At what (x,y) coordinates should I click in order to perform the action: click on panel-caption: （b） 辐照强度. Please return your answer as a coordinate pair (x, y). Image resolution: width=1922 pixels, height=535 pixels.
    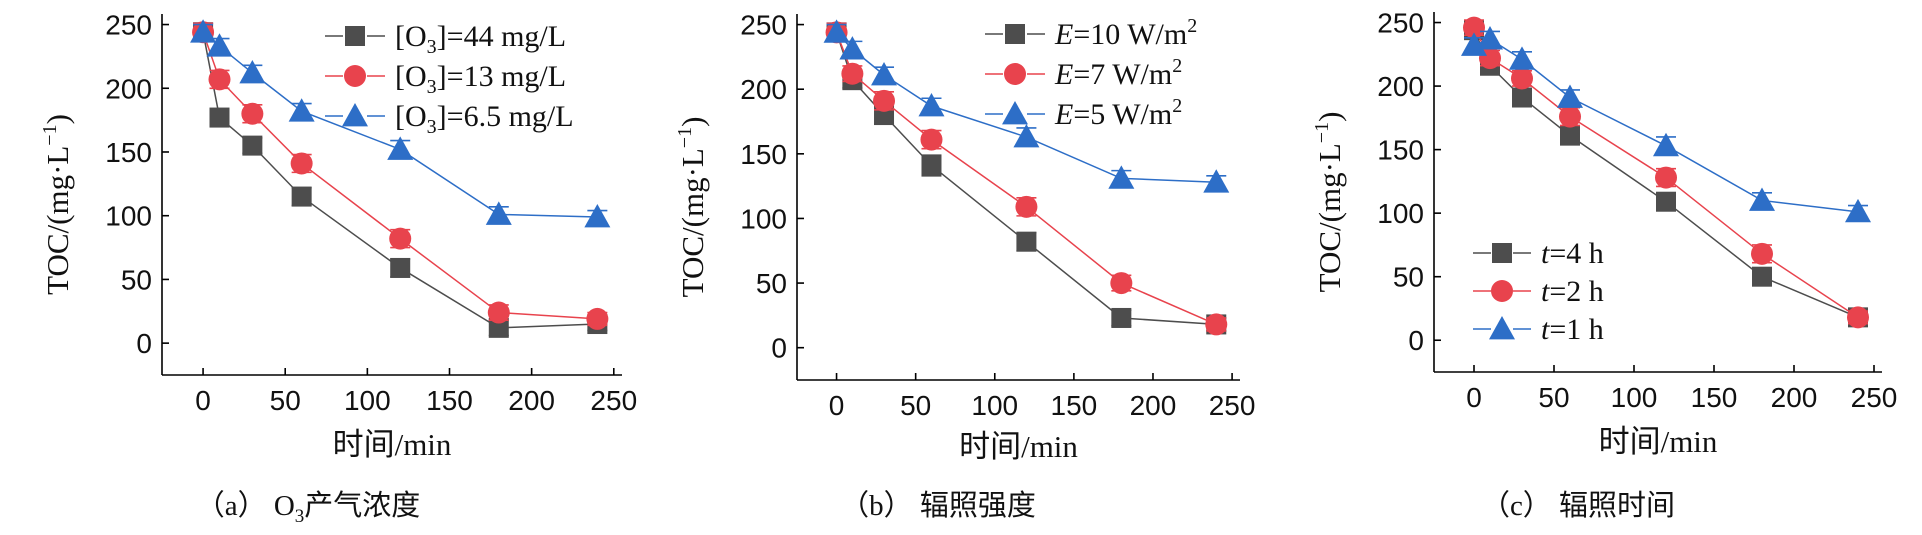
    Looking at the image, I should click on (938, 505).